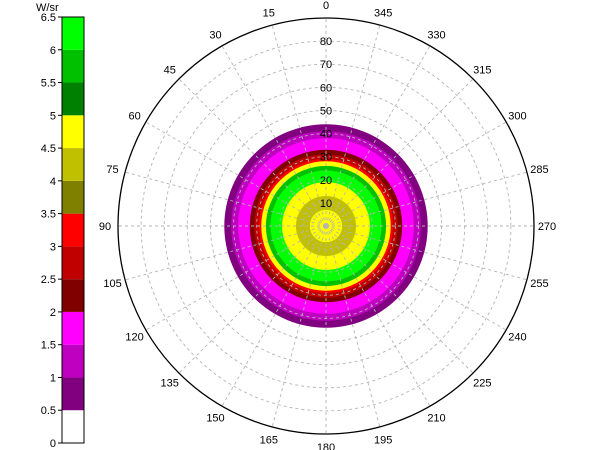 This screenshot has height=450, width=600. What do you see at coordinates (48, 346) in the screenshot?
I see `colorbar-tick-label-3: 1.5` at bounding box center [48, 346].